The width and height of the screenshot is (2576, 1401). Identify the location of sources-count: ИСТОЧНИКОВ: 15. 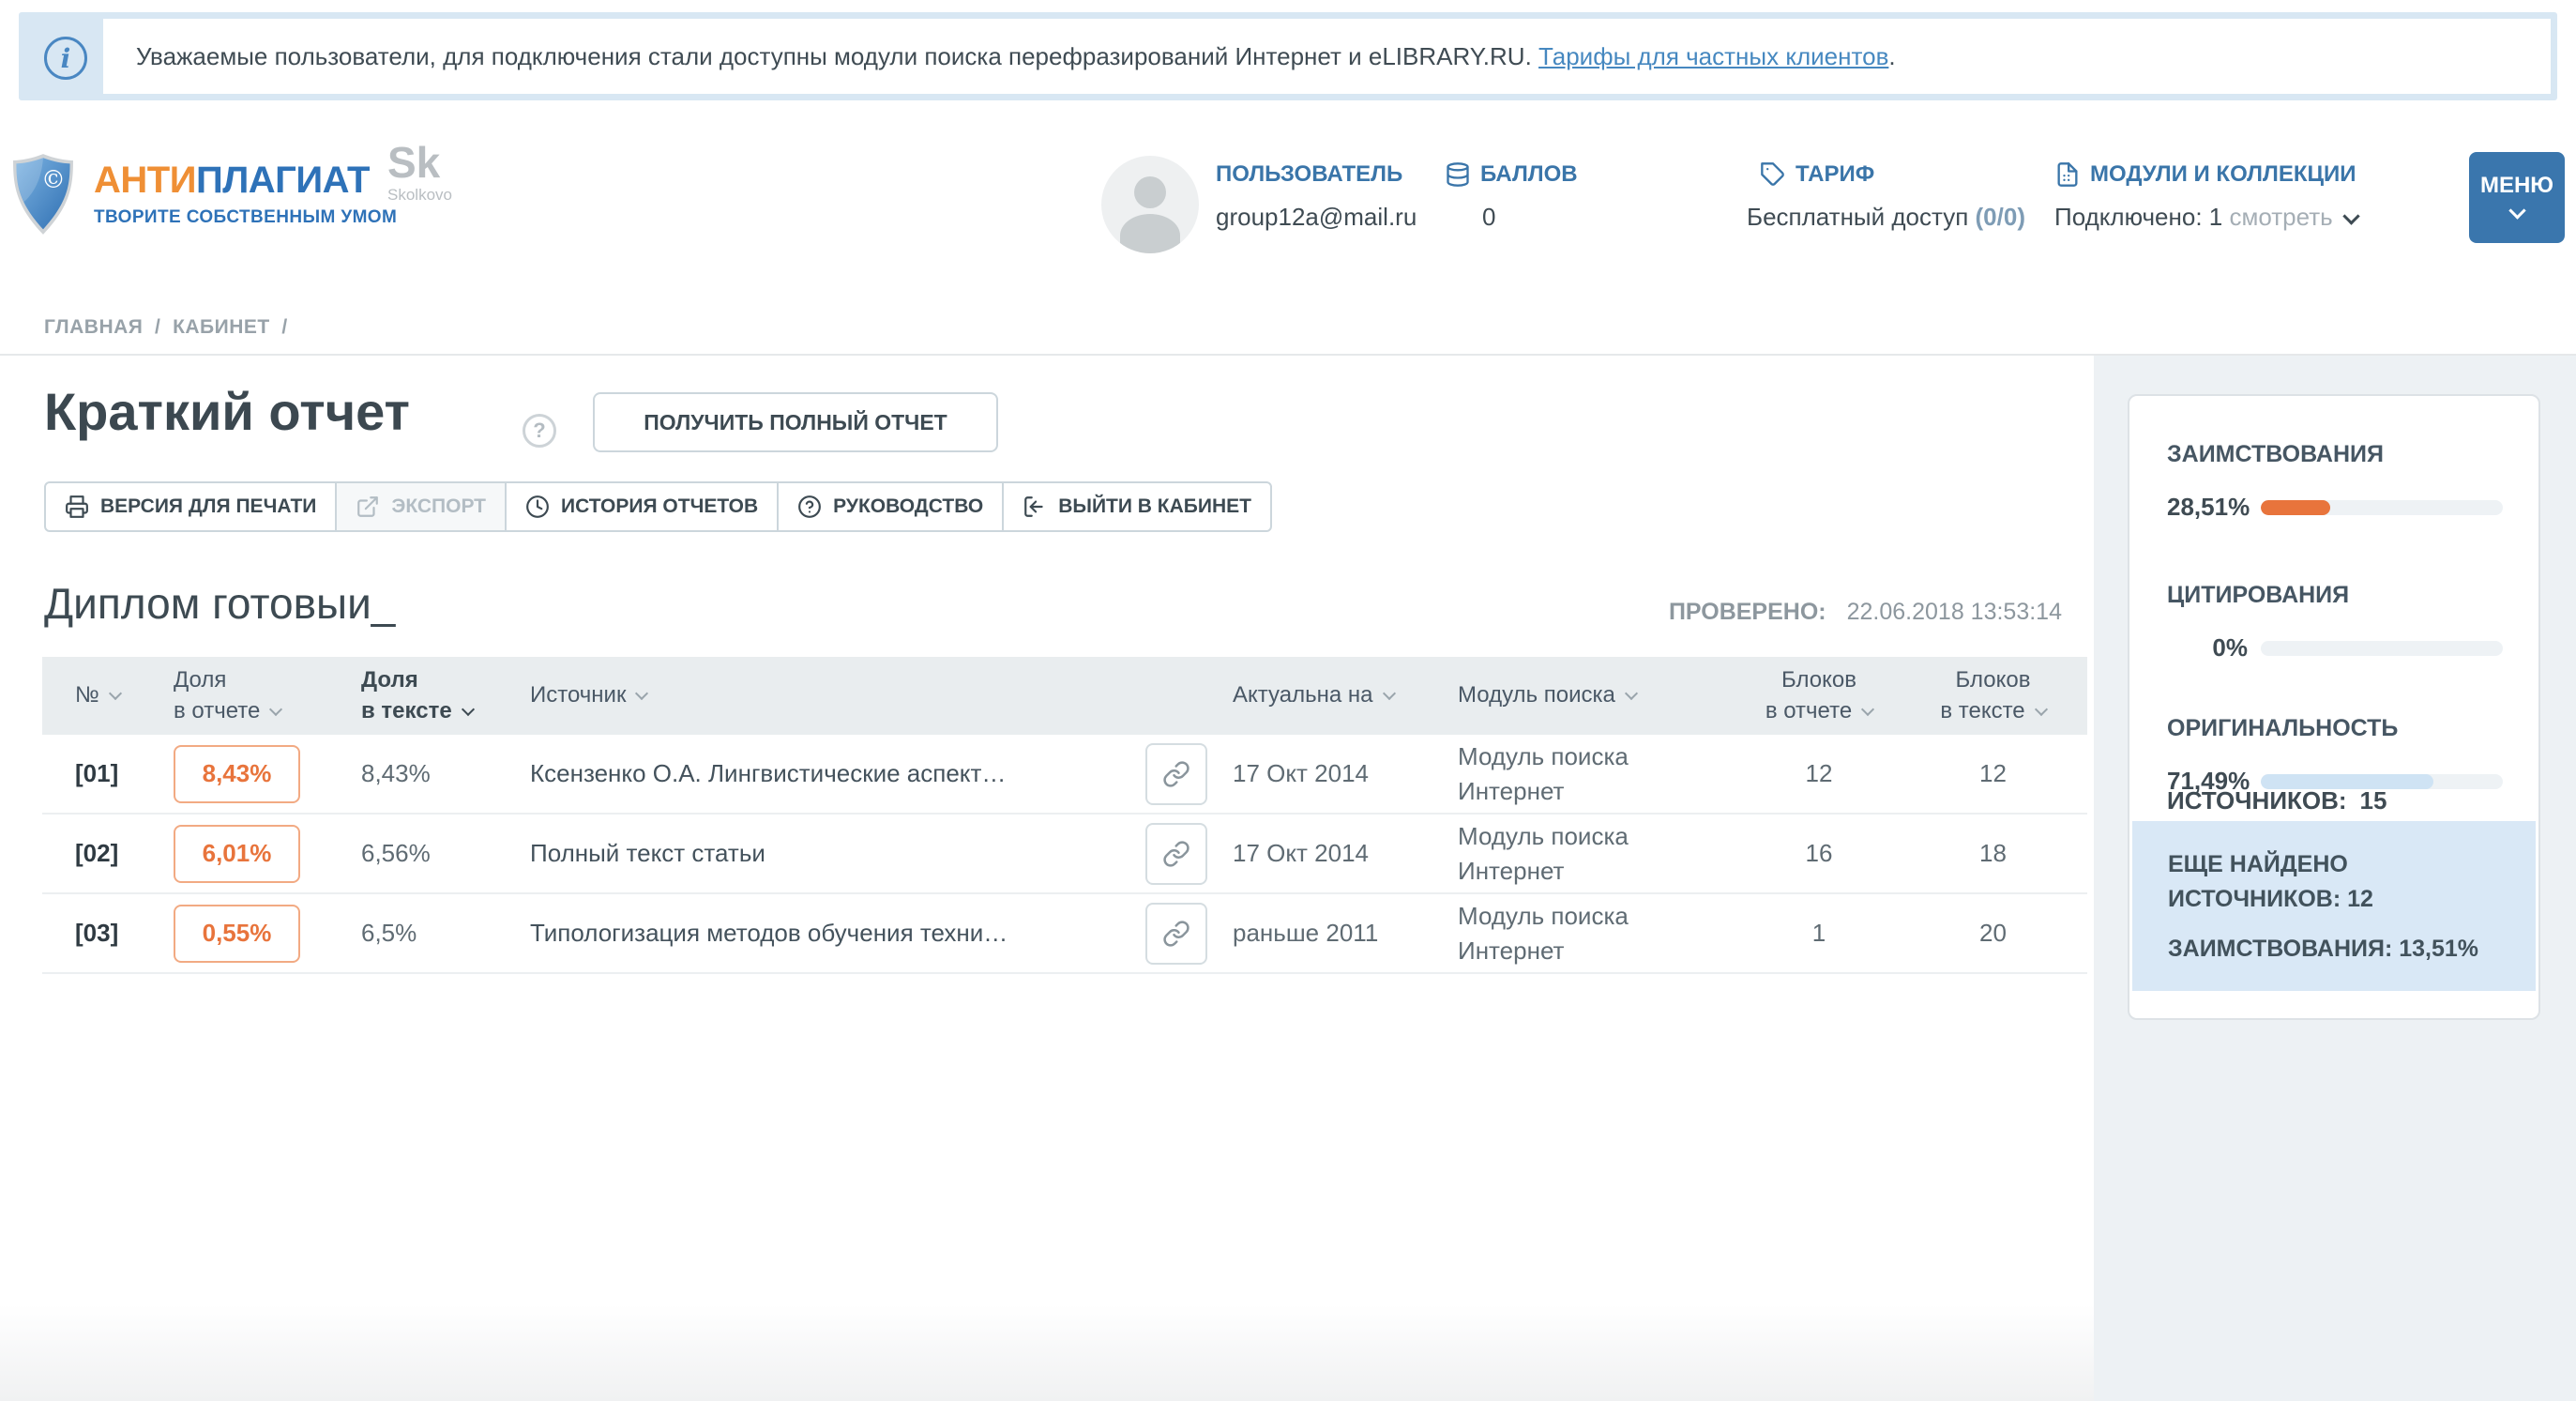
(2277, 800).